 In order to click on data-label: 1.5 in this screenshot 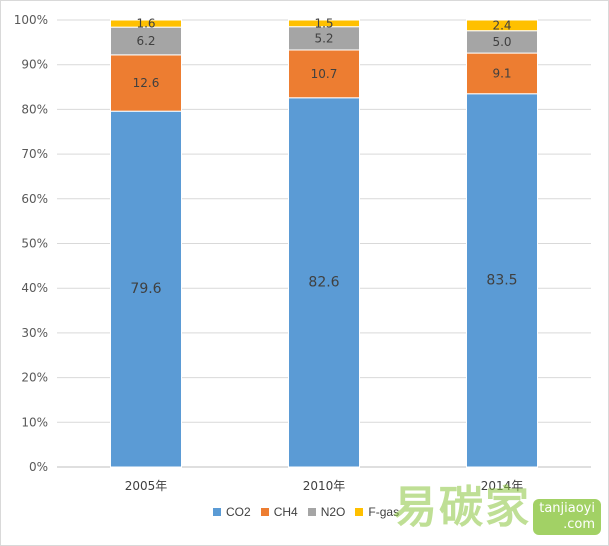, I will do `click(323, 23)`.